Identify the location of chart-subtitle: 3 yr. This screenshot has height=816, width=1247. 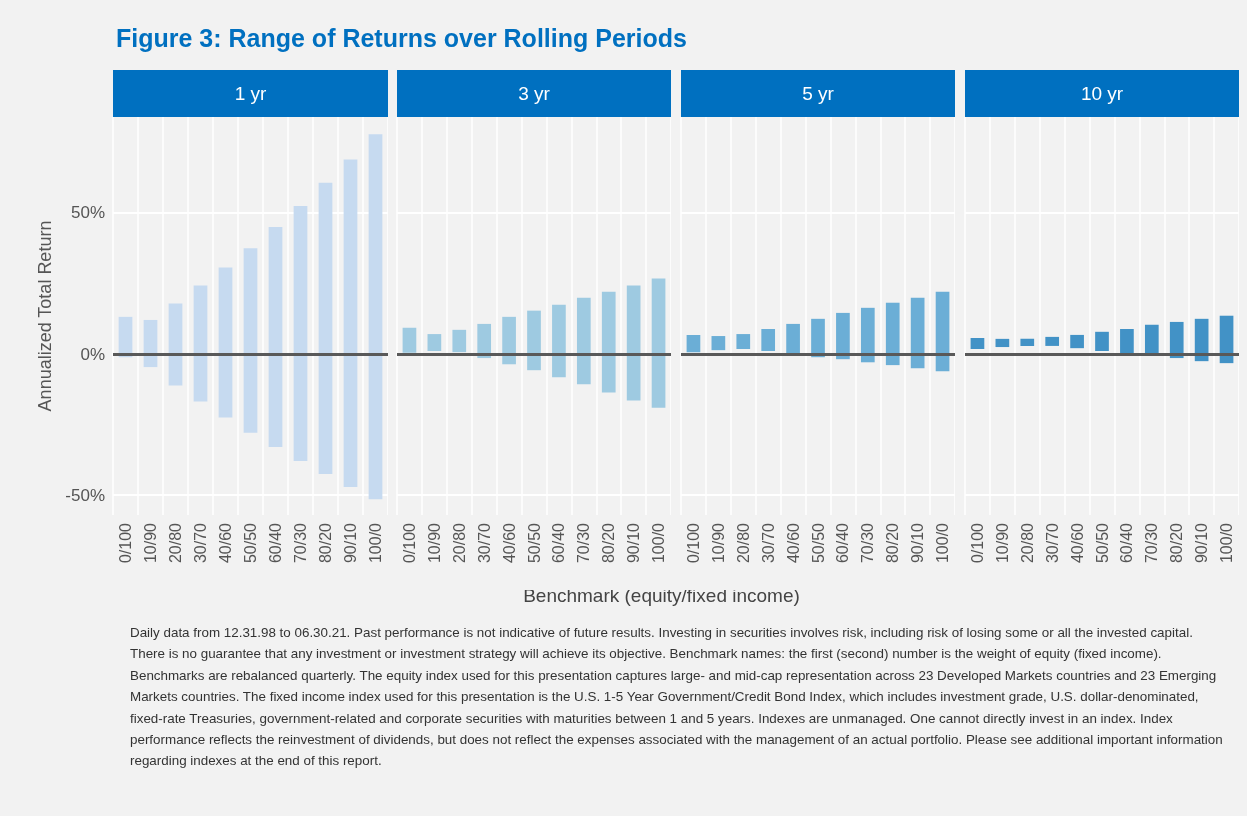
(534, 93).